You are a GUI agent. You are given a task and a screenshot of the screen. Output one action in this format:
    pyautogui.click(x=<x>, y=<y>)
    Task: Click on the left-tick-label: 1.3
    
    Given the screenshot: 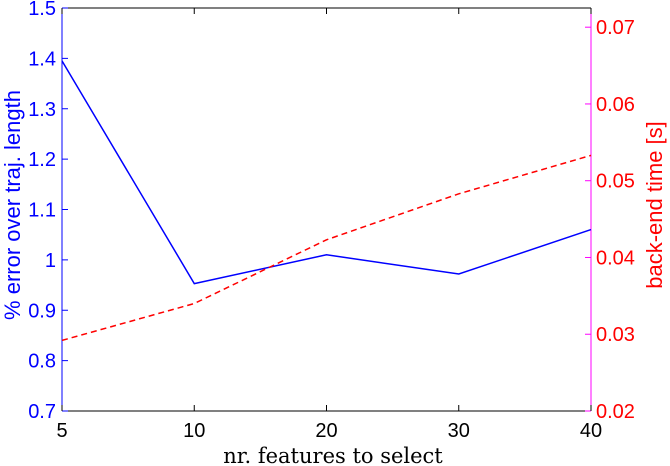 What is the action you would take?
    pyautogui.click(x=42, y=110)
    